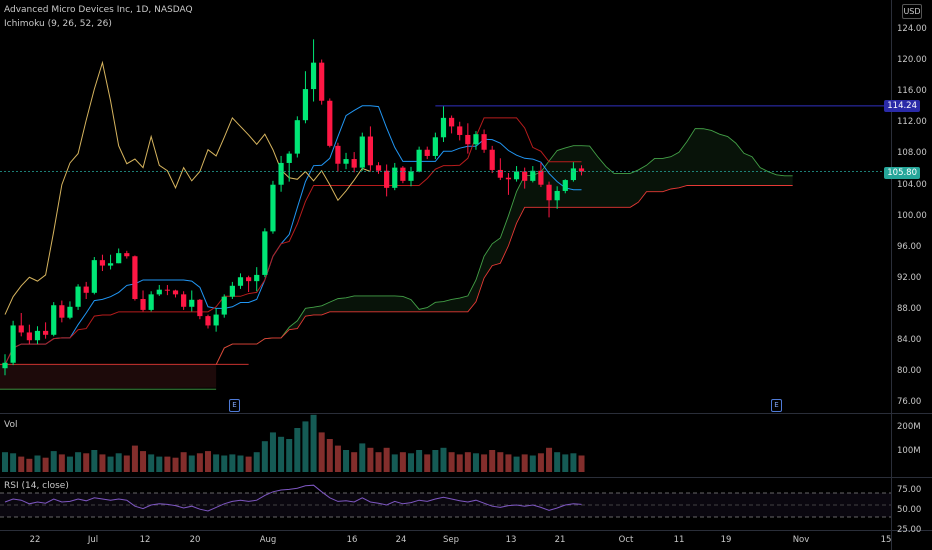 Image resolution: width=932 pixels, height=550 pixels. Describe the element at coordinates (909, 340) in the screenshot. I see `price-tick: 84.00` at that location.